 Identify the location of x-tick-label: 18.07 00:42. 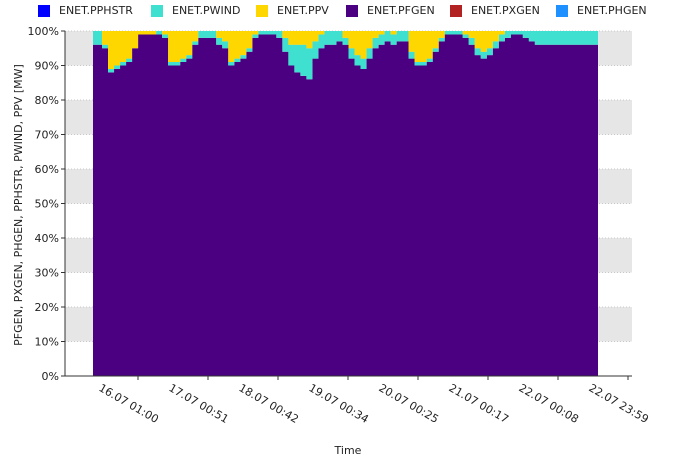
(269, 403).